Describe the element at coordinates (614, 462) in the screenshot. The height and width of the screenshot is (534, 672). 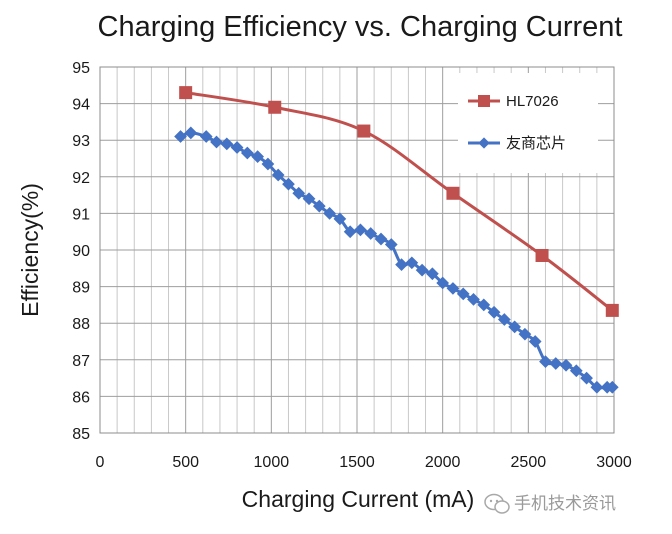
I see `x-tick-label: 3000` at that location.